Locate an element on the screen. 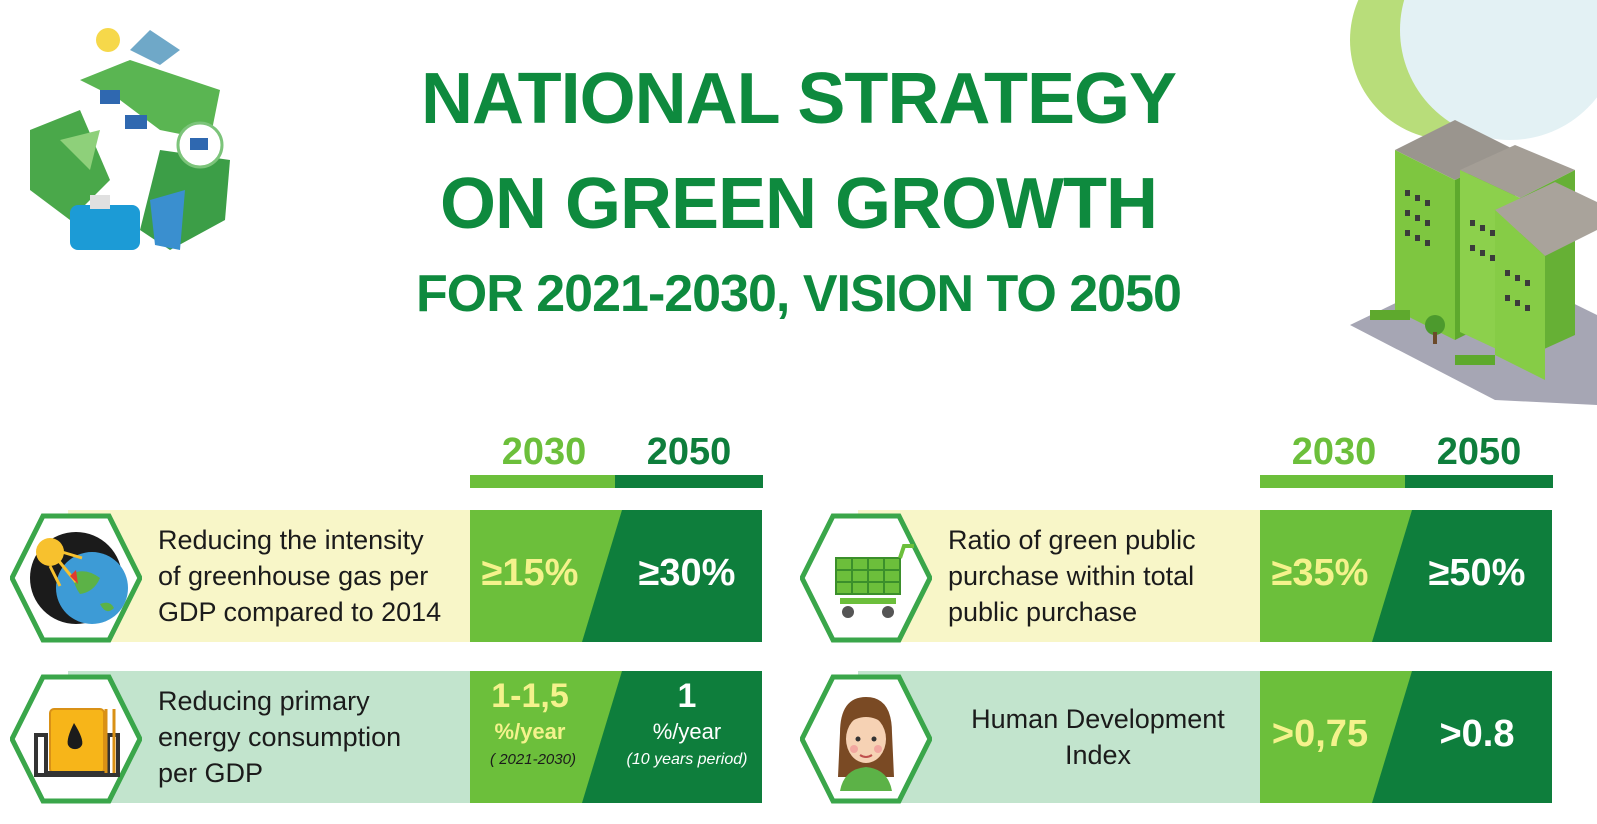 This screenshot has width=1597, height=824. indicator-label: Human Development Index is located at coordinates (1098, 737).